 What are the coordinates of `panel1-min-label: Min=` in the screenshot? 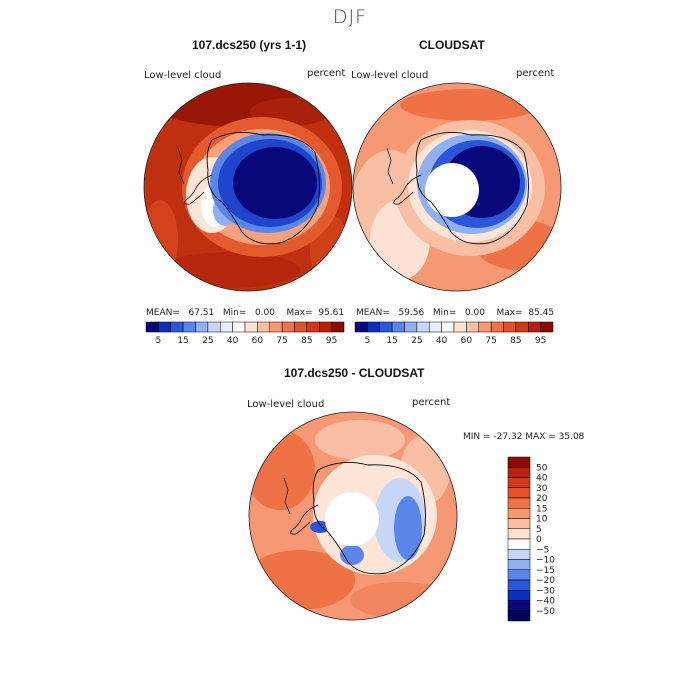 It's located at (234, 313).